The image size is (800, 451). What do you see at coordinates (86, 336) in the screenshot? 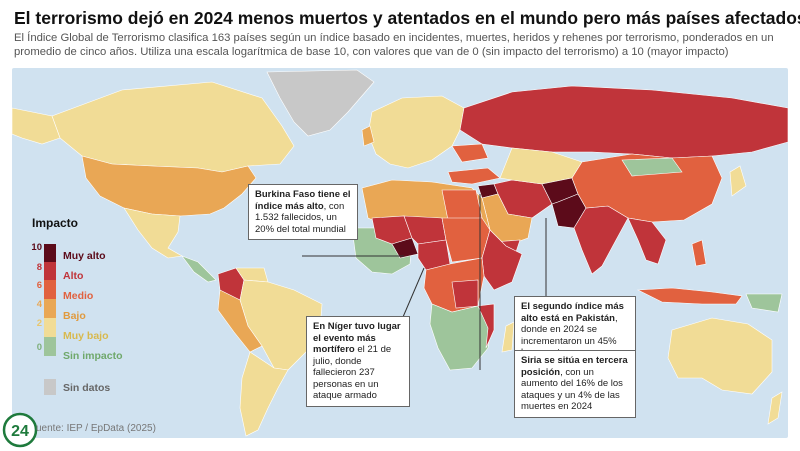
I see `legend-label-muy-bajo: Muy bajo` at bounding box center [86, 336].